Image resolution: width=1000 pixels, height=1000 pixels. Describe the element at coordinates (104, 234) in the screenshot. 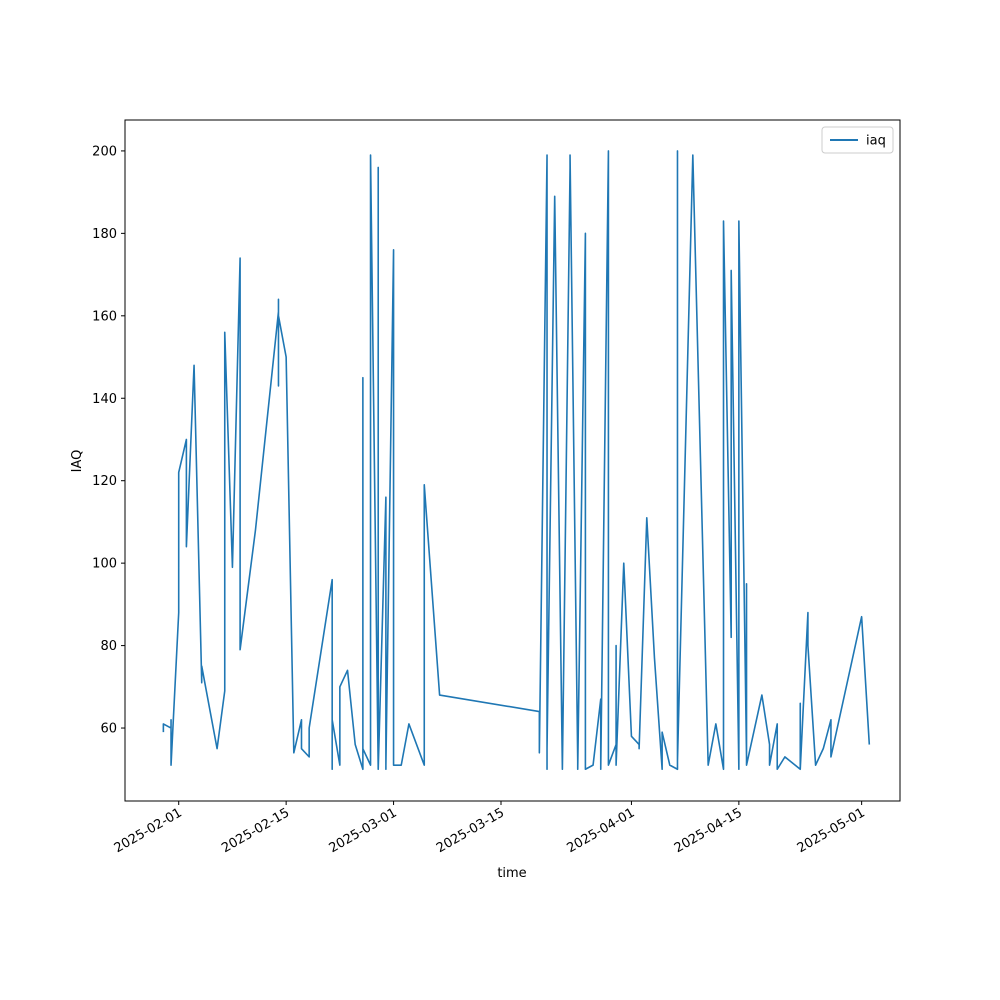

I see `y-tick-label: 180` at that location.